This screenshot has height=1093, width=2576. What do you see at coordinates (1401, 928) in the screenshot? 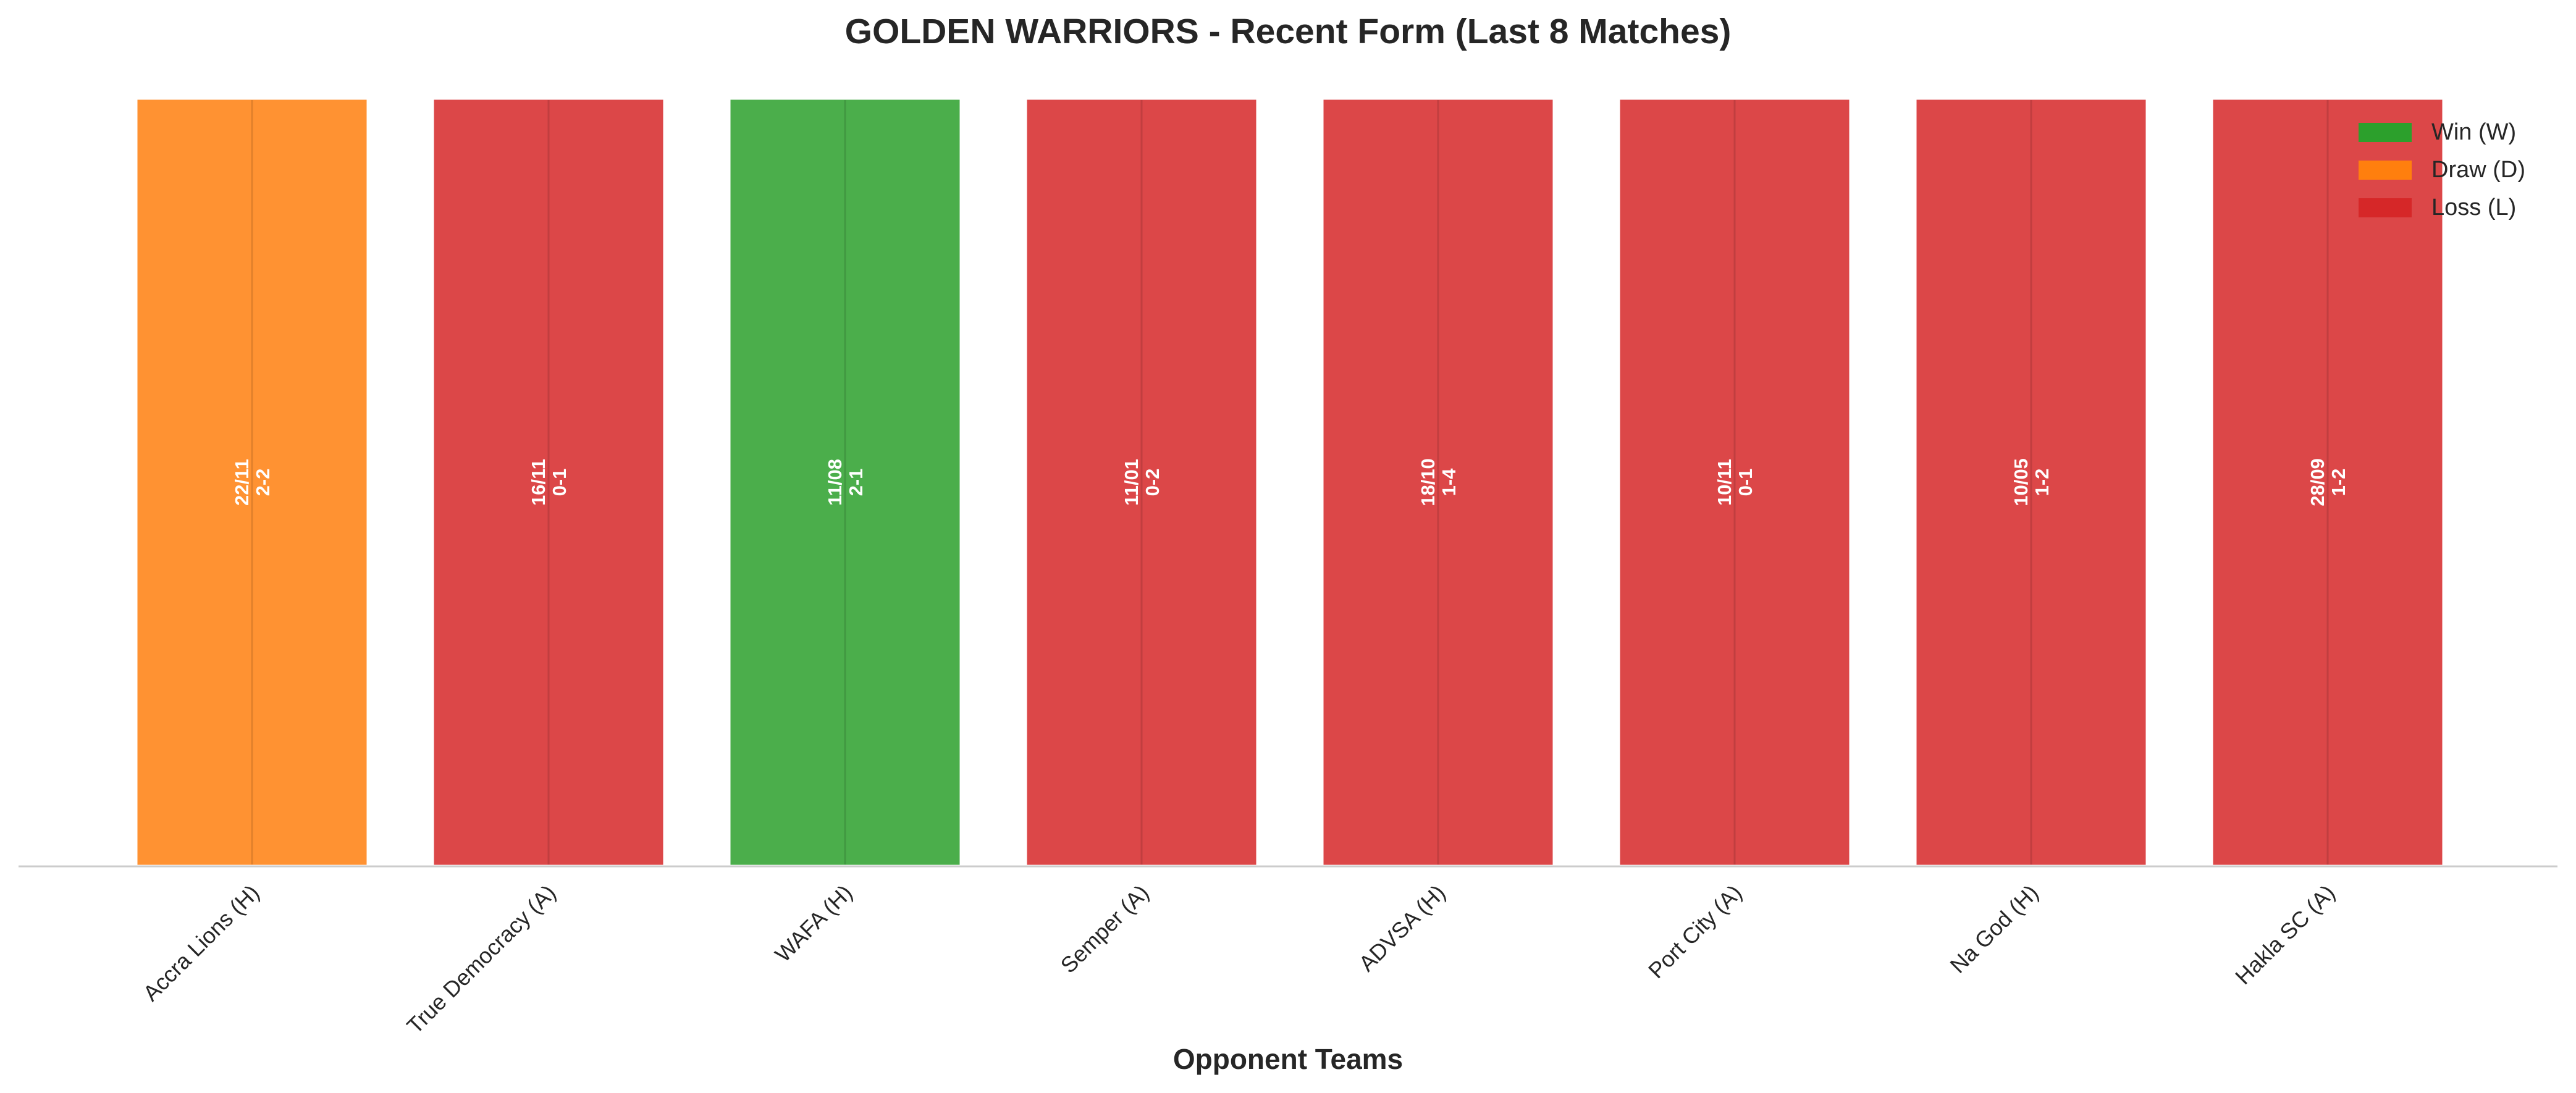
I see `x-tick-label-4: ADVSA (H)` at bounding box center [1401, 928].